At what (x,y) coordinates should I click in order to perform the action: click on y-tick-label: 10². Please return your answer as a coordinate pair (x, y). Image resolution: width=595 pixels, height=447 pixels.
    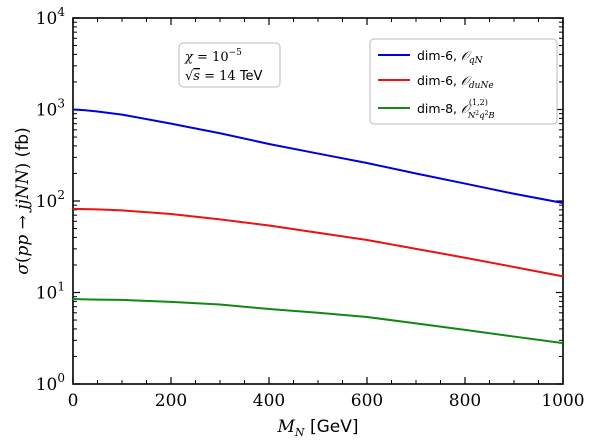
    Looking at the image, I should click on (50, 200).